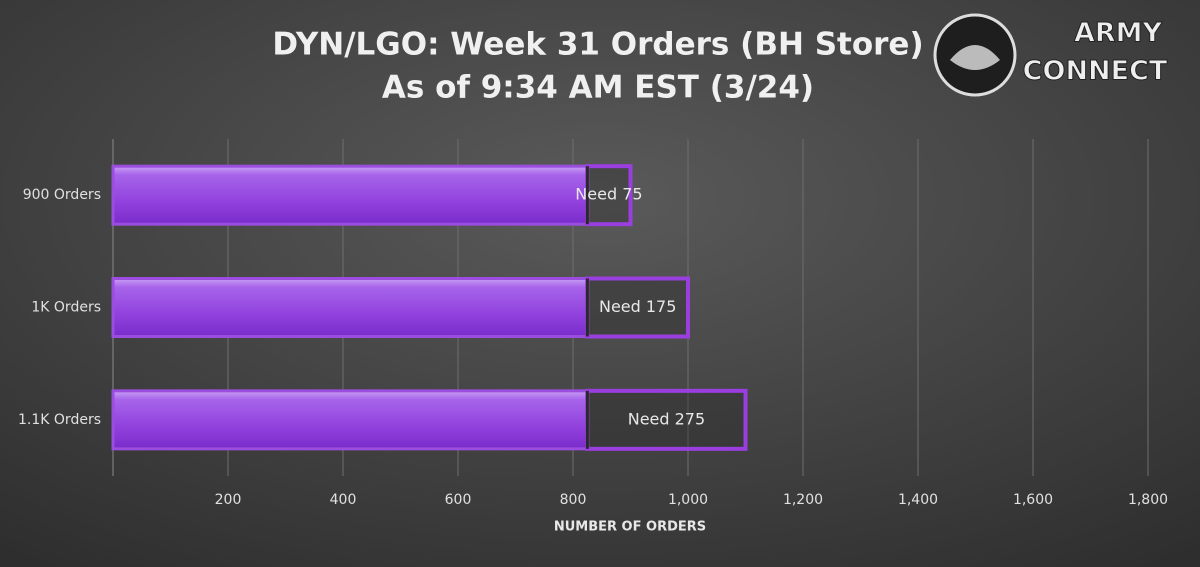  Describe the element at coordinates (343, 500) in the screenshot. I see `x-tick-label: 400` at that location.